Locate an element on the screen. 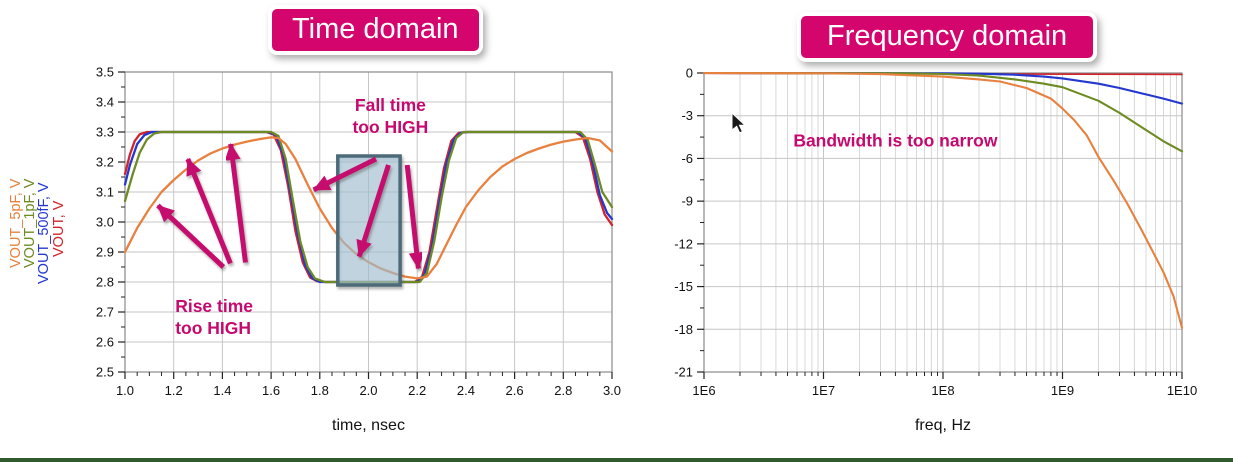  y-axis-tick-label: 3.3 is located at coordinates (105, 132).